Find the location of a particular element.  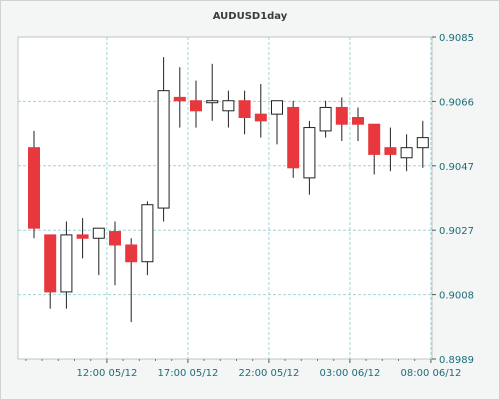

y-tick-label: 0.9047 is located at coordinates (456, 167).